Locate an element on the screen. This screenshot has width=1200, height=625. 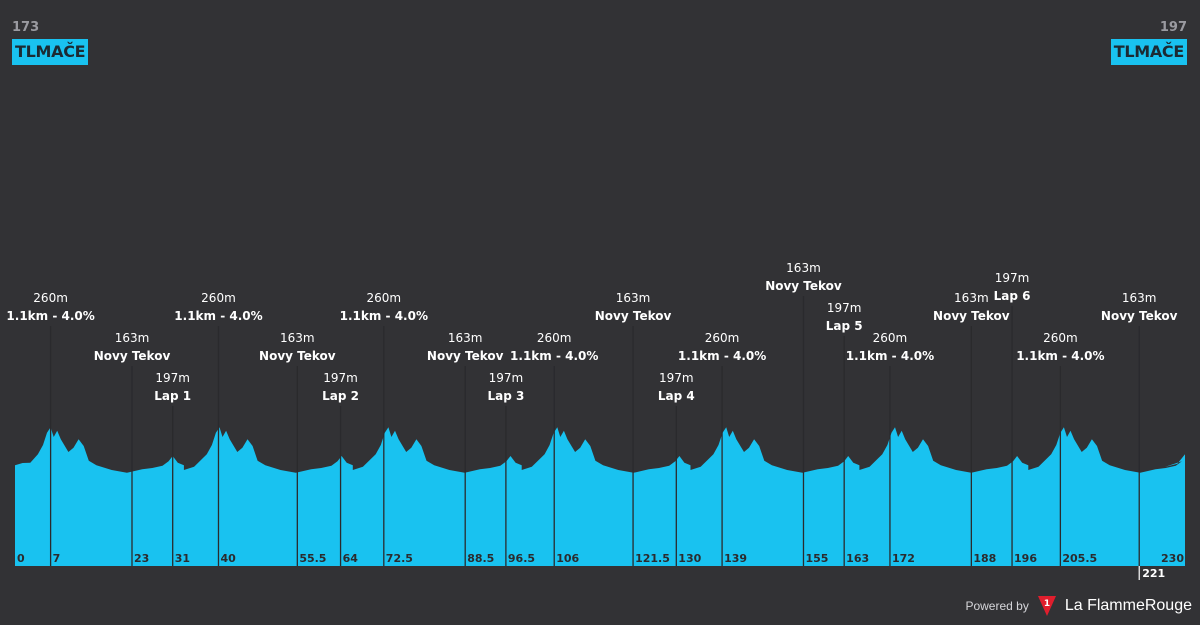
distance-tick-label: 55.5 is located at coordinates (312, 558).